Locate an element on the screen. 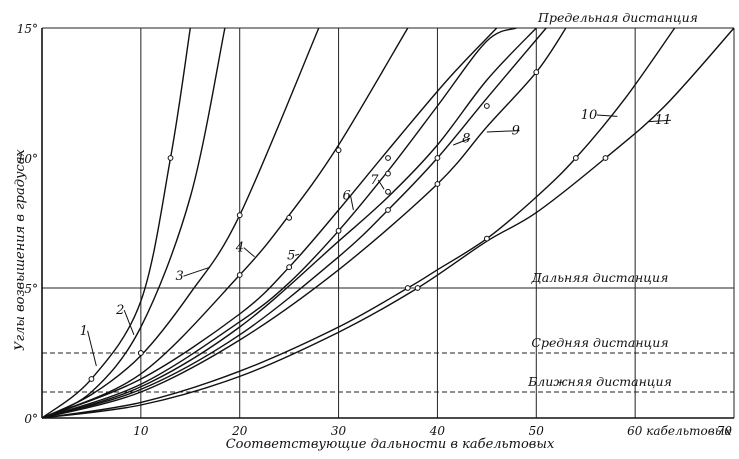 This screenshot has width=739, height=459. x-tick-label: 30 is located at coordinates (339, 431).